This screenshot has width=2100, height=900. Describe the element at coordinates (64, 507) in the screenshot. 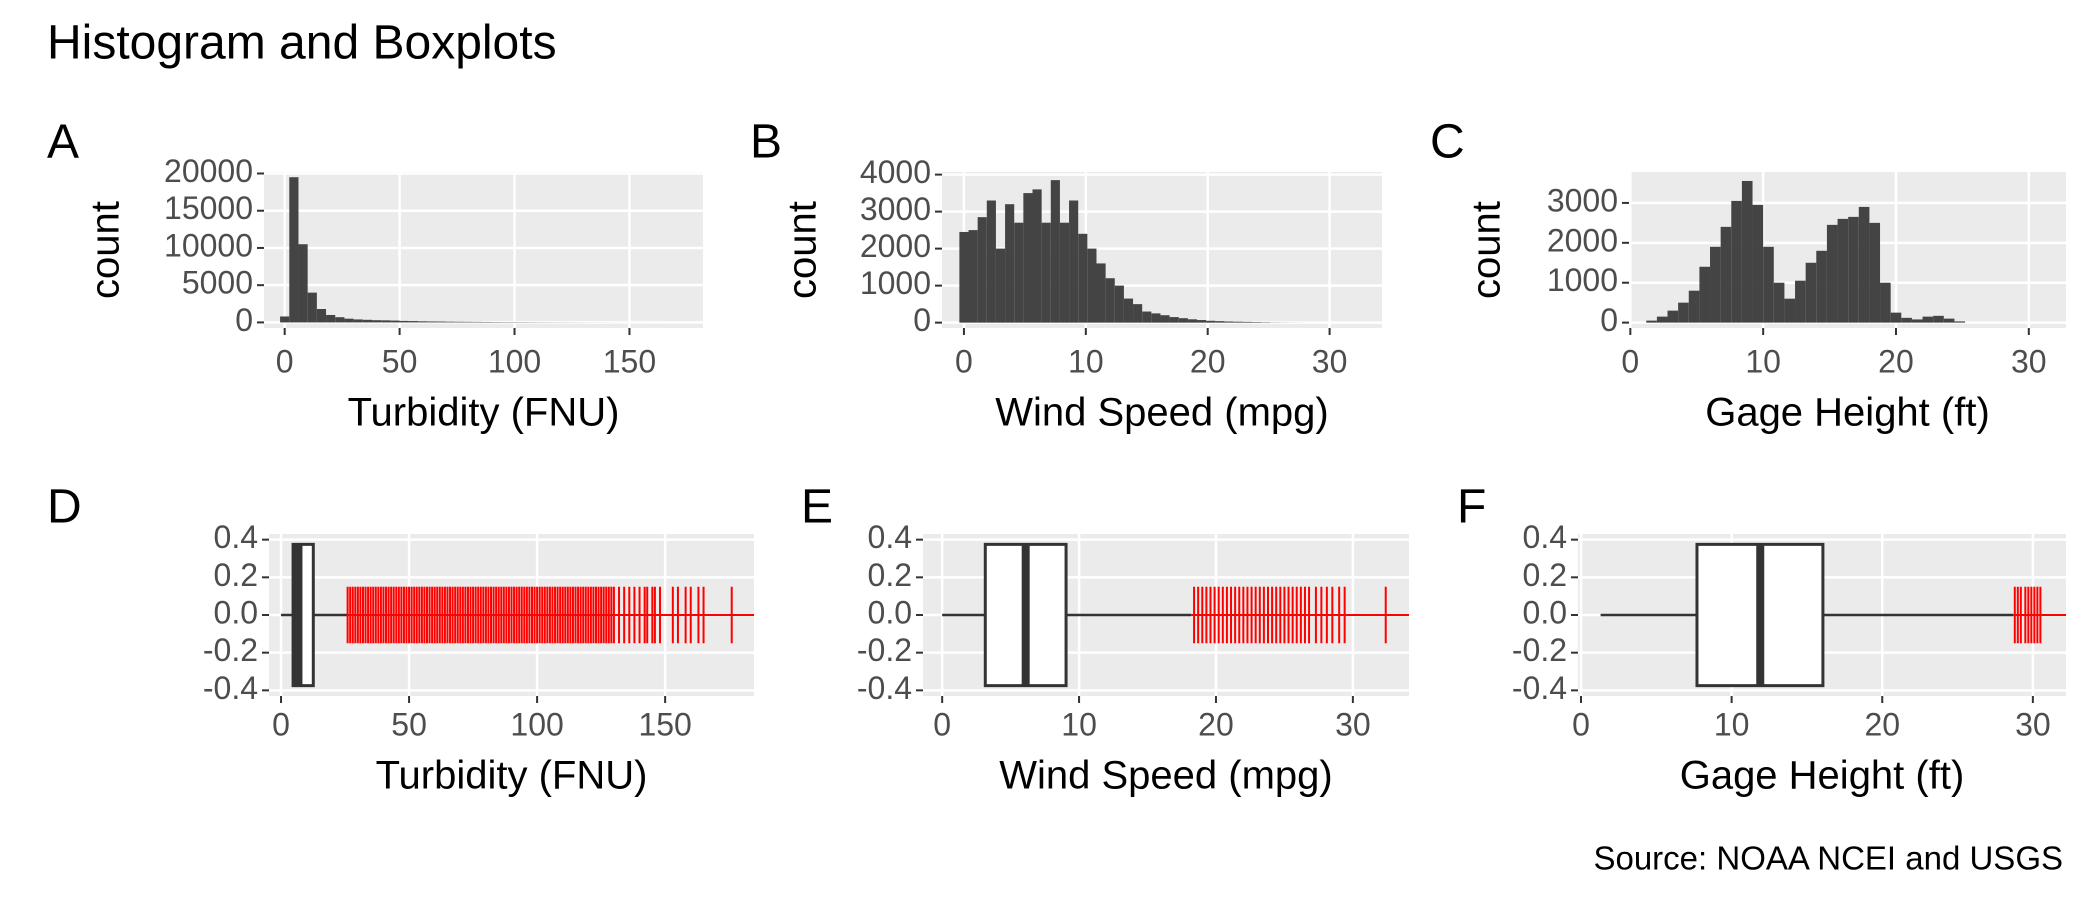

I see `panel-tag: D` at that location.